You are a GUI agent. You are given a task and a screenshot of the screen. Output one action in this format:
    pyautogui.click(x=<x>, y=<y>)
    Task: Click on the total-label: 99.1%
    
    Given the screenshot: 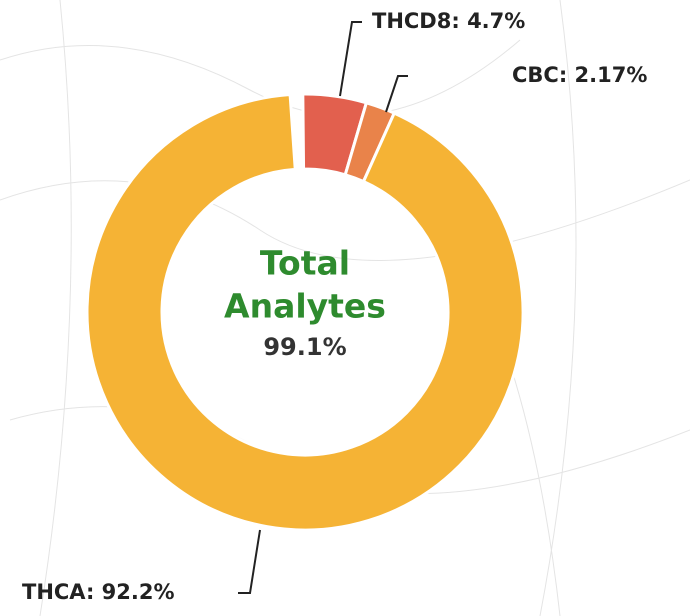 What is the action you would take?
    pyautogui.click(x=304, y=347)
    